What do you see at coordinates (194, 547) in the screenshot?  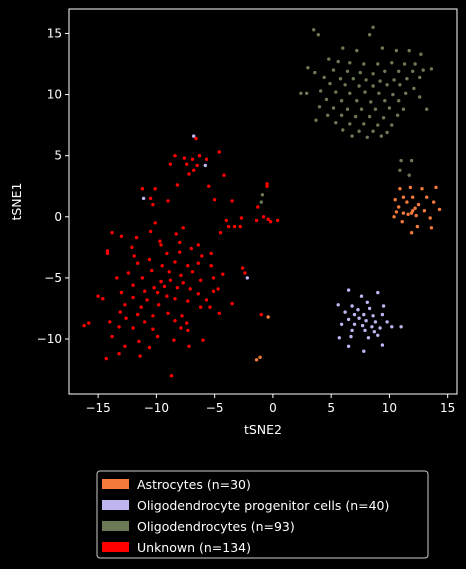 I see `legend-label: Unknown (n=134)` at bounding box center [194, 547].